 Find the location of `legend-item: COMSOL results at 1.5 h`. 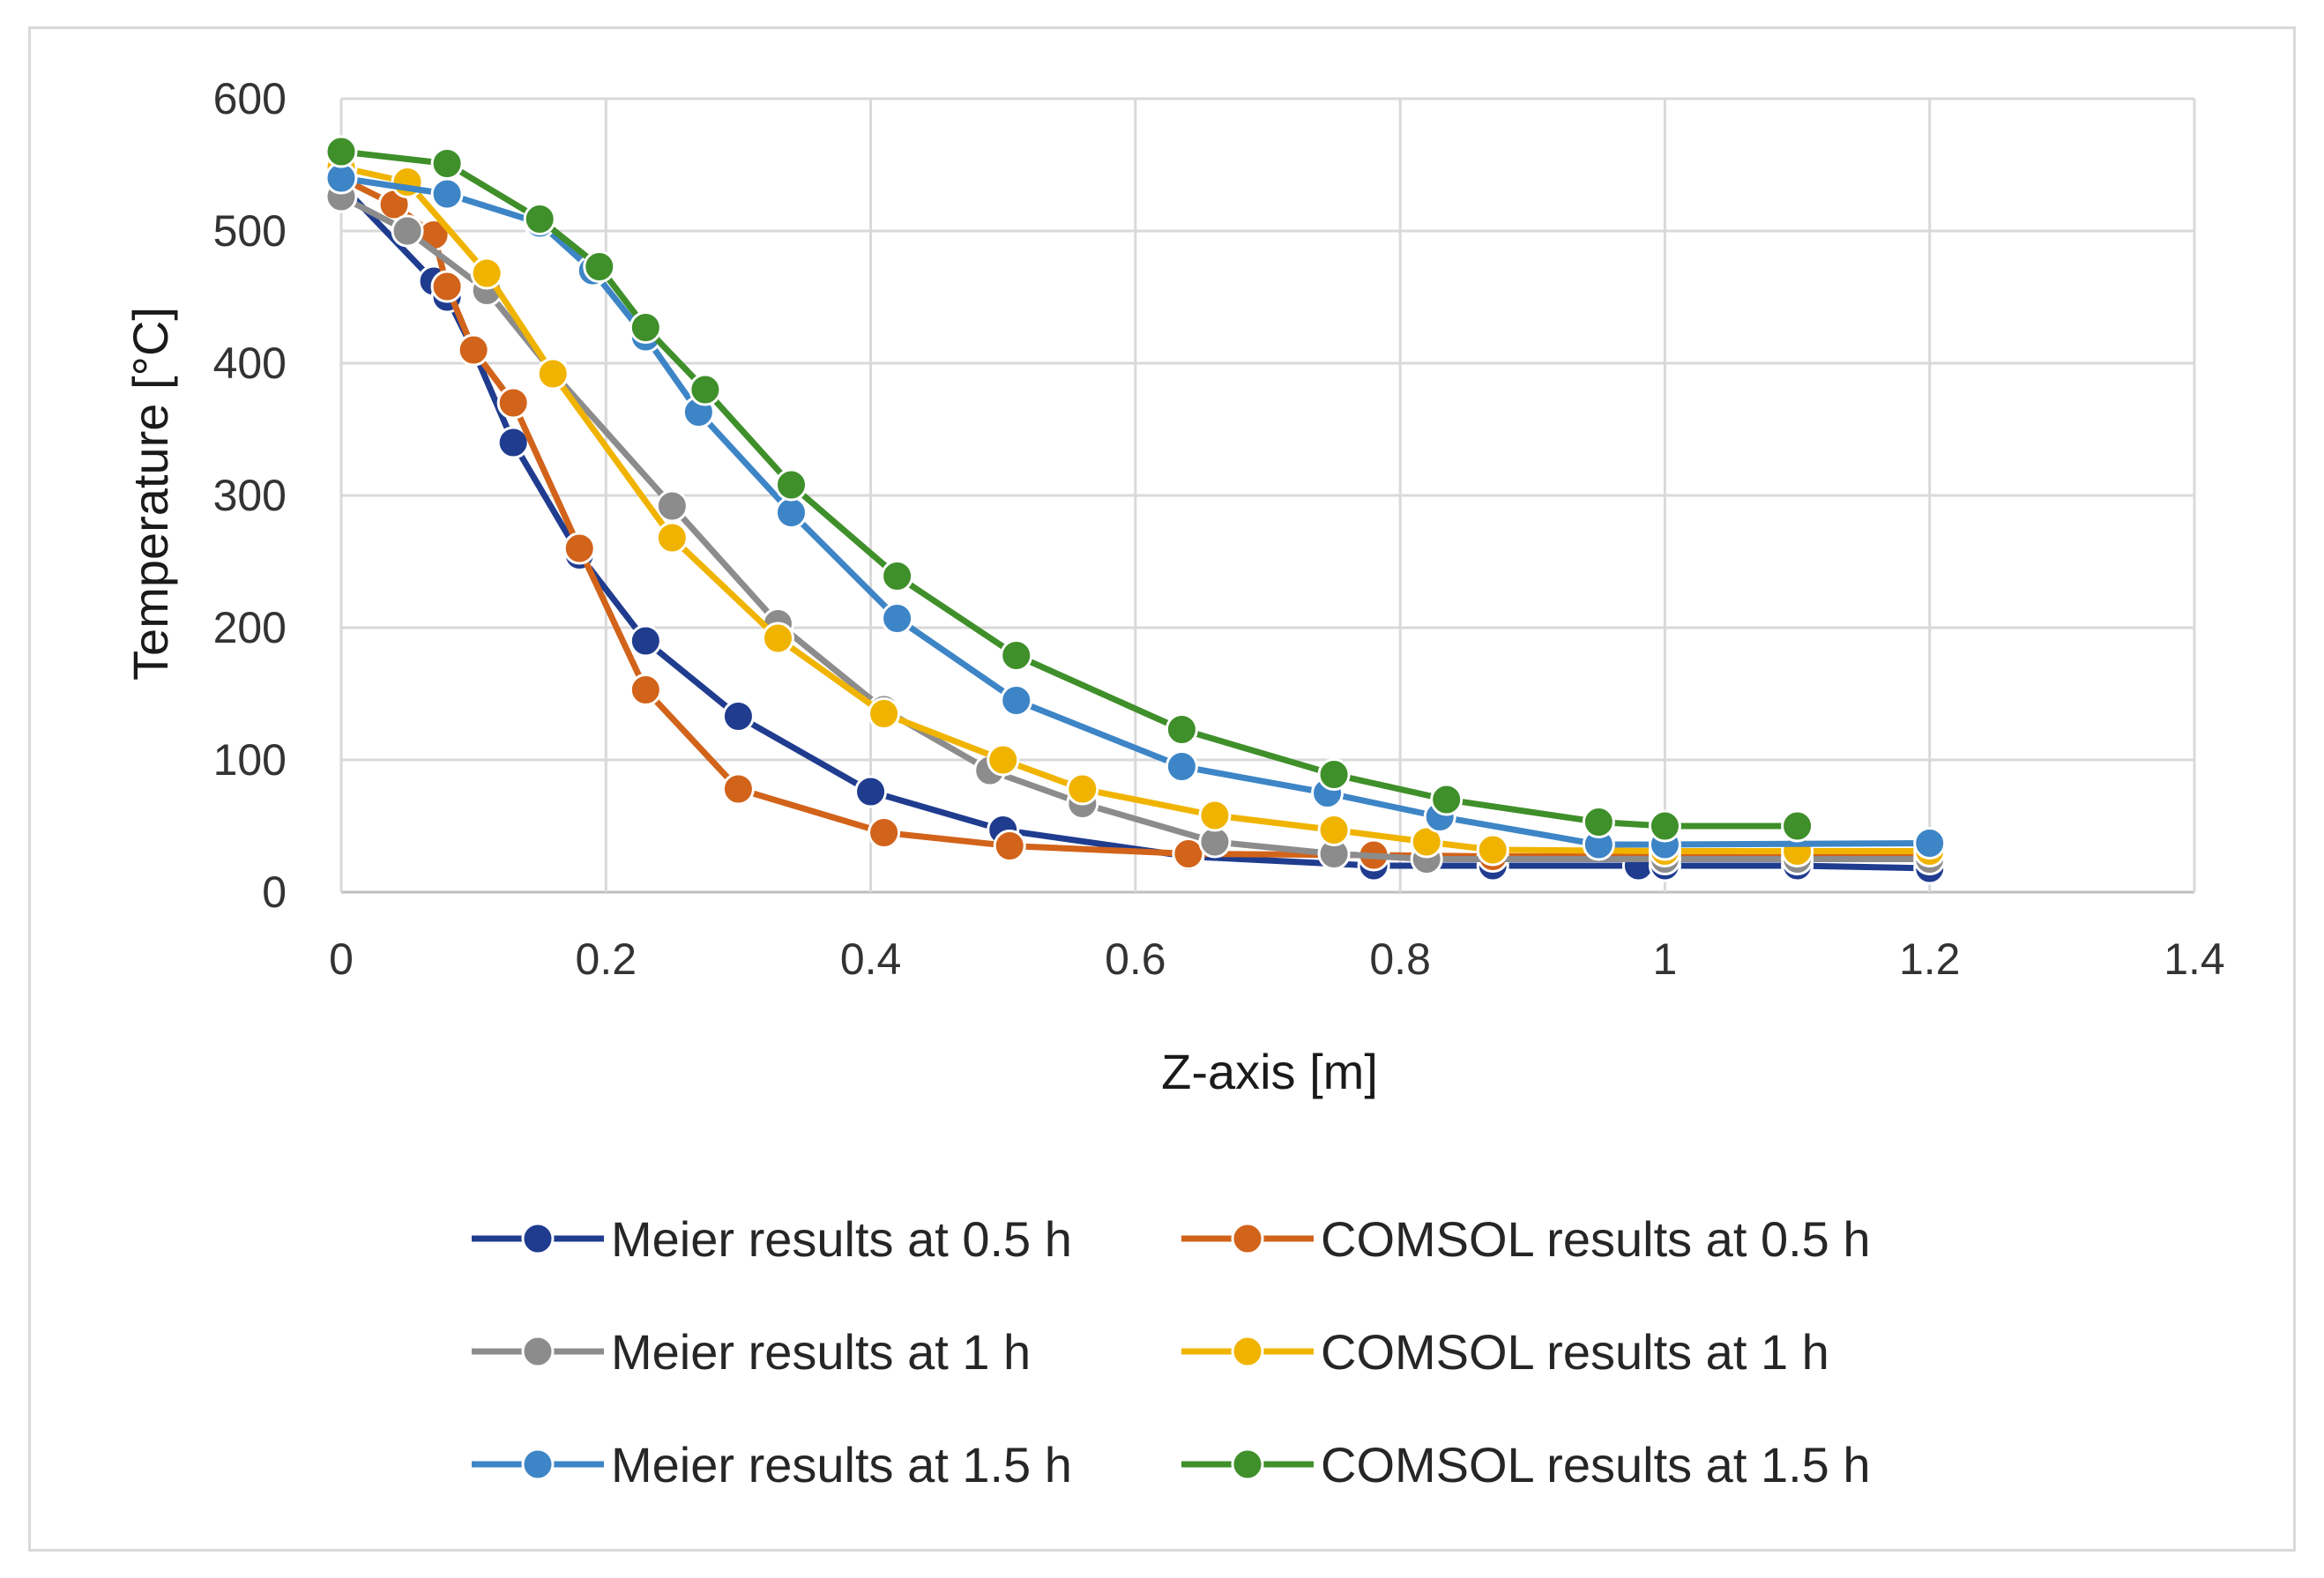

legend-item: COMSOL results at 1.5 h is located at coordinates (1526, 1464).